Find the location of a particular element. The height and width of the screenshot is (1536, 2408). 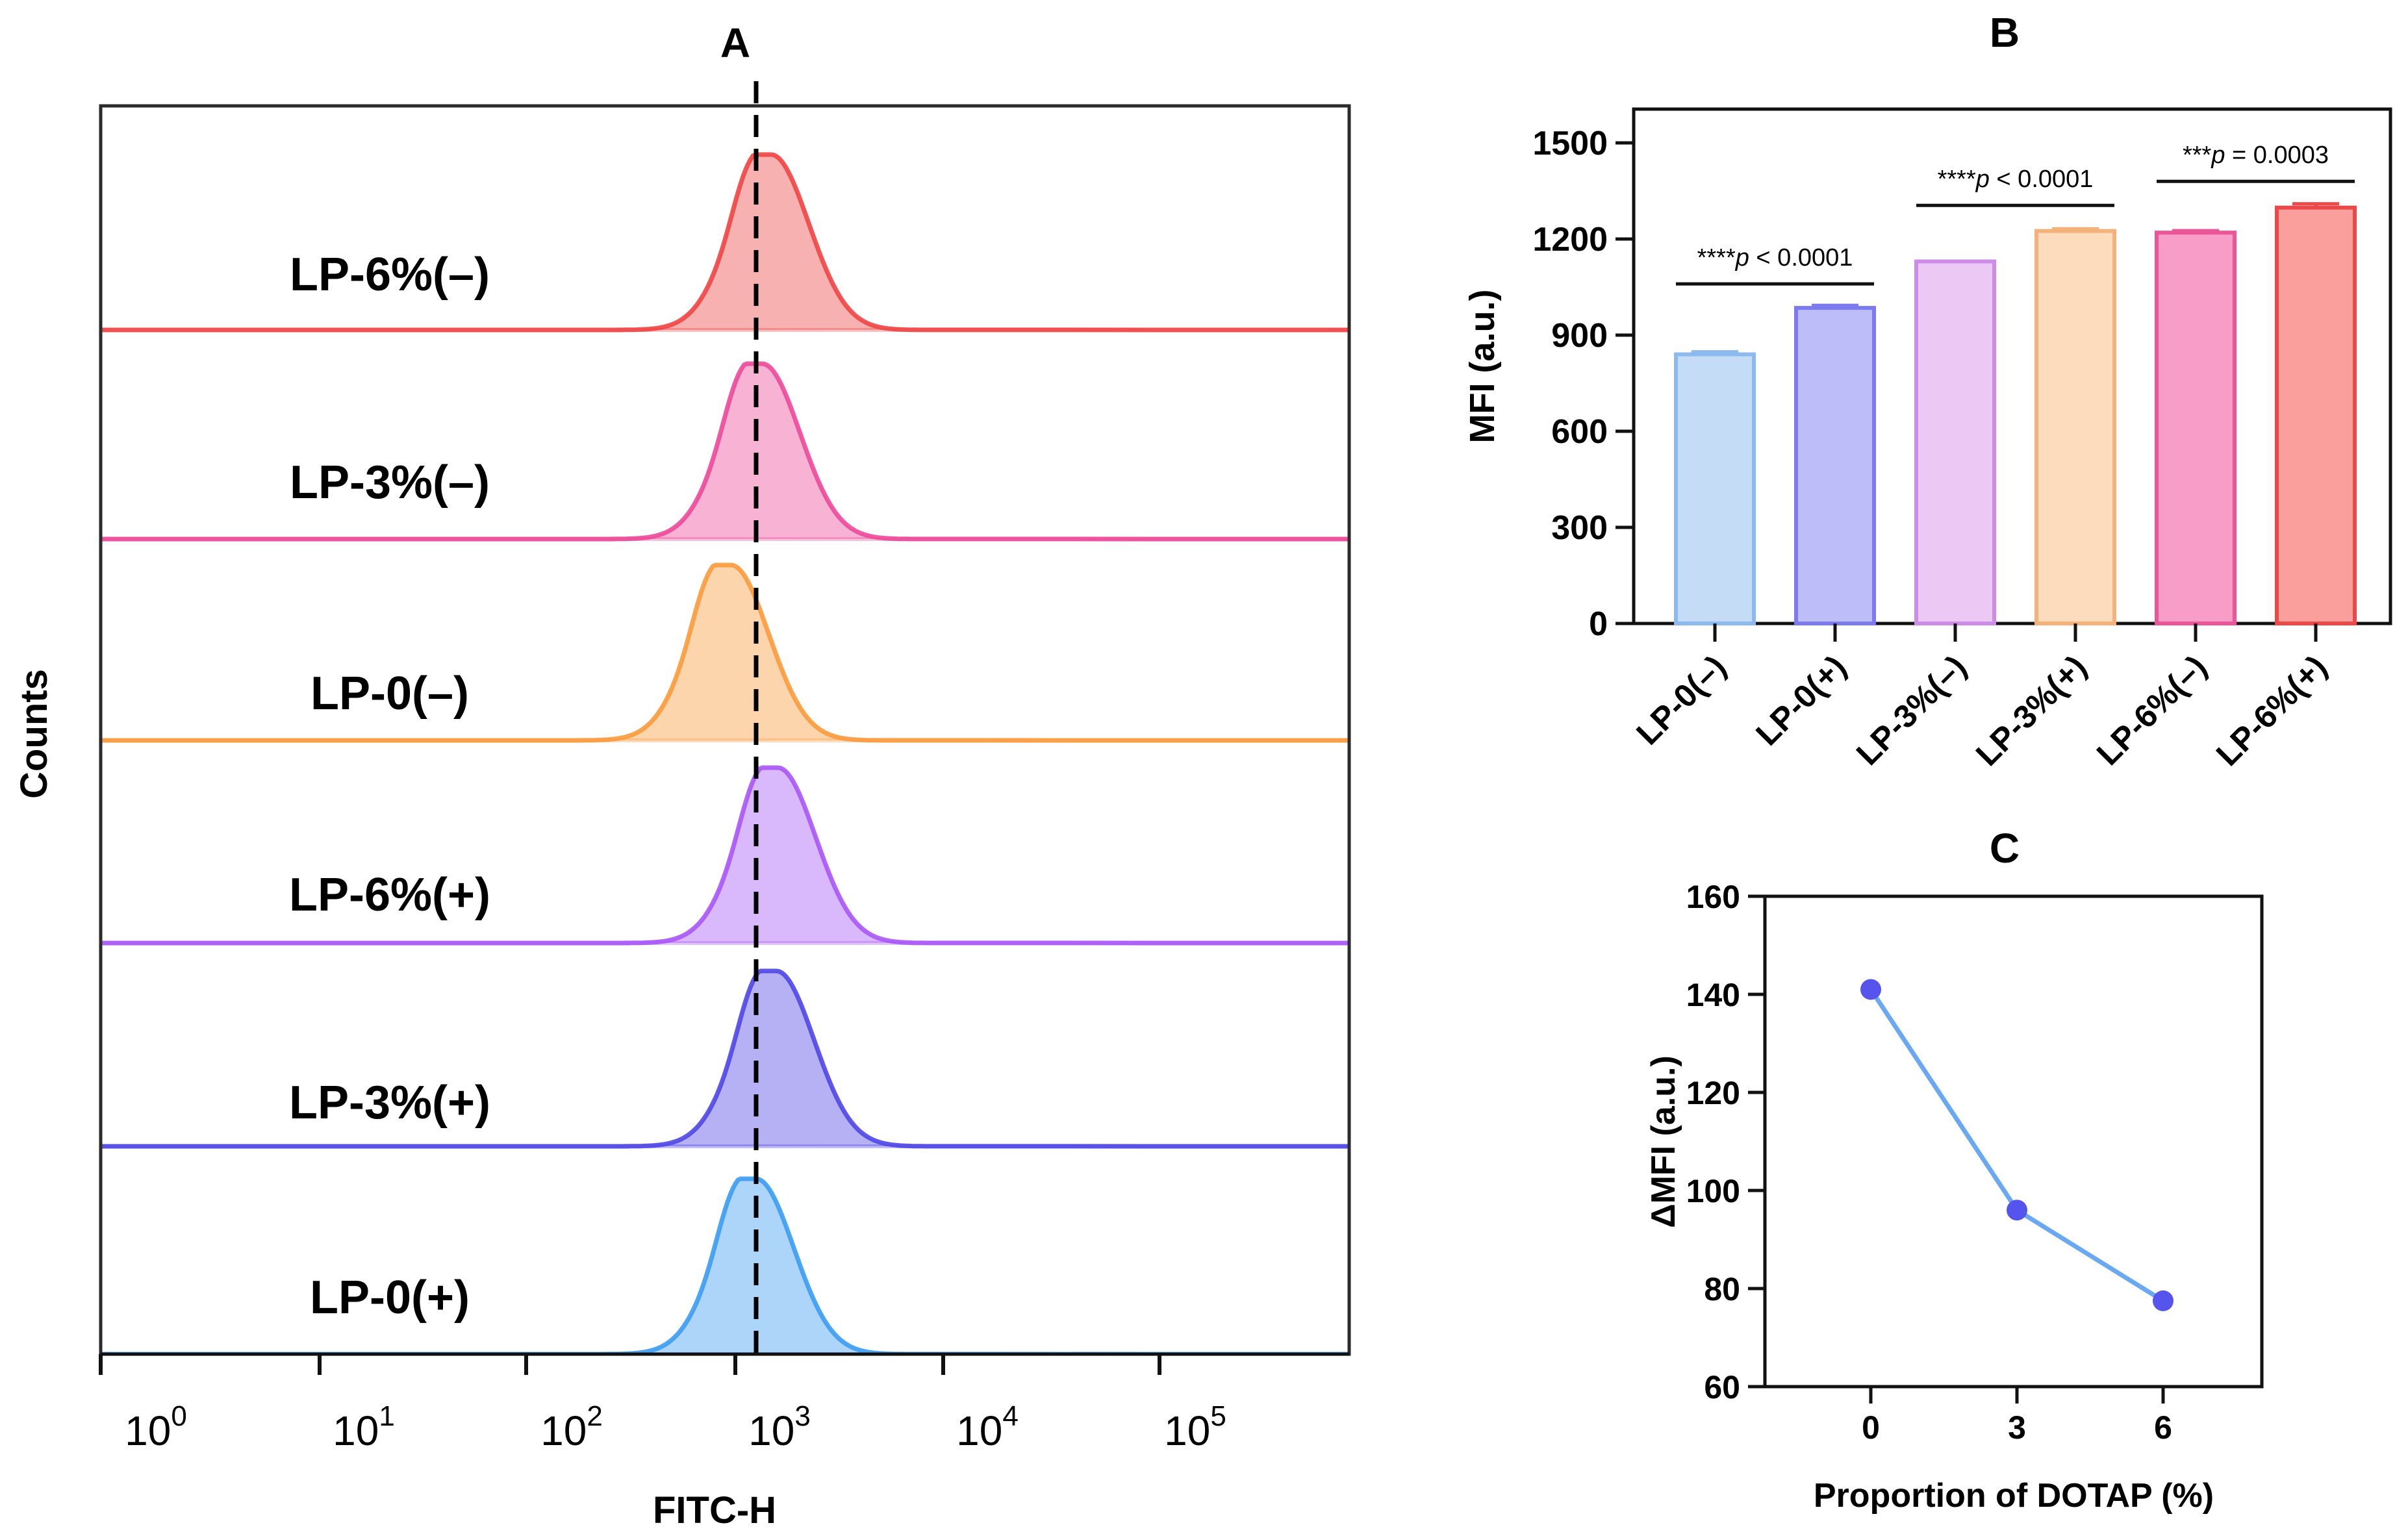

panel-b-label: B is located at coordinates (2005, 32).